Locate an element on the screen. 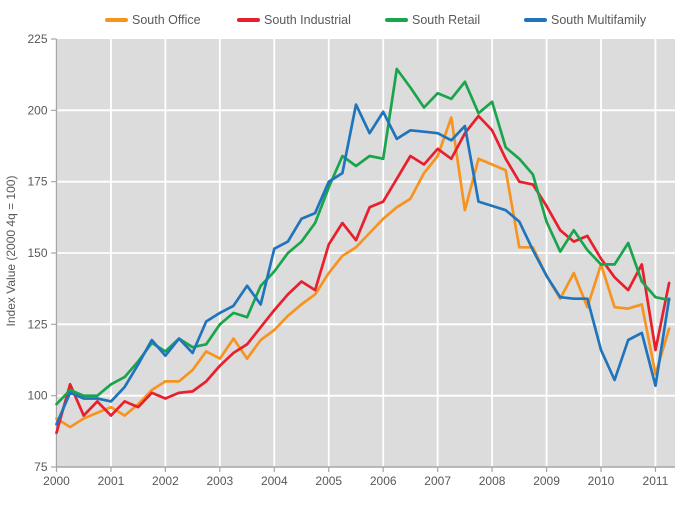 The width and height of the screenshot is (700, 506). legend-label: South Multifamily is located at coordinates (599, 20).